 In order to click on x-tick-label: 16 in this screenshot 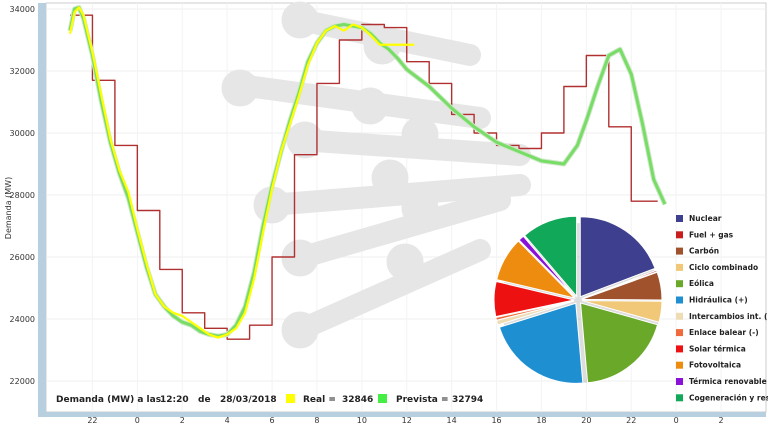, I will do `click(496, 420)`.